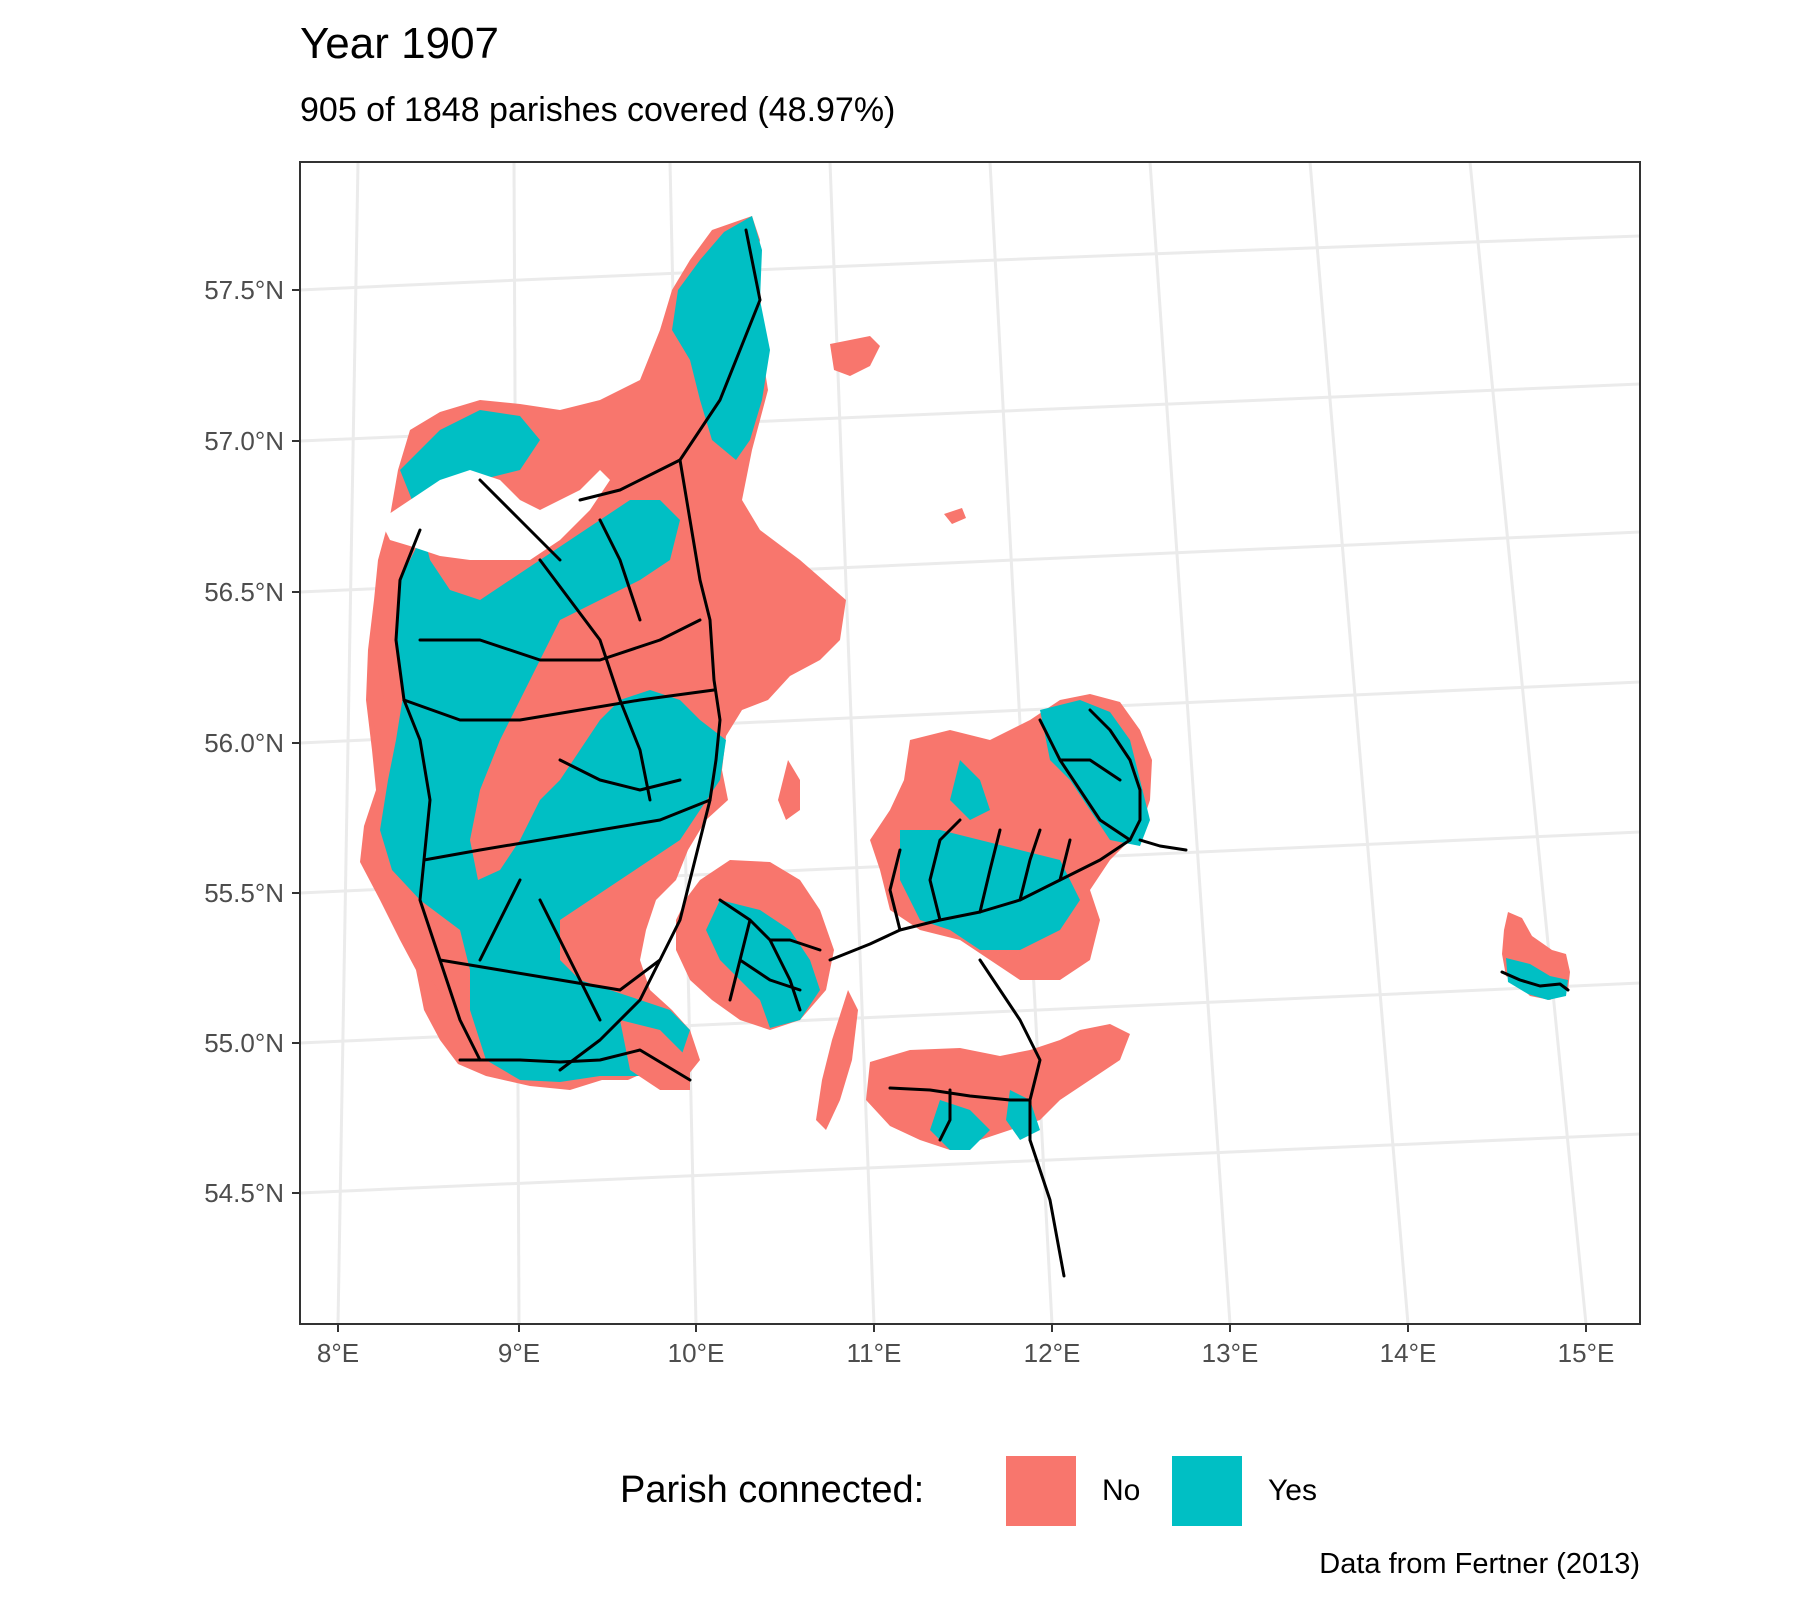 The height and width of the screenshot is (1620, 1800). I want to click on railway-jutland-south-border, so click(575, 1065).